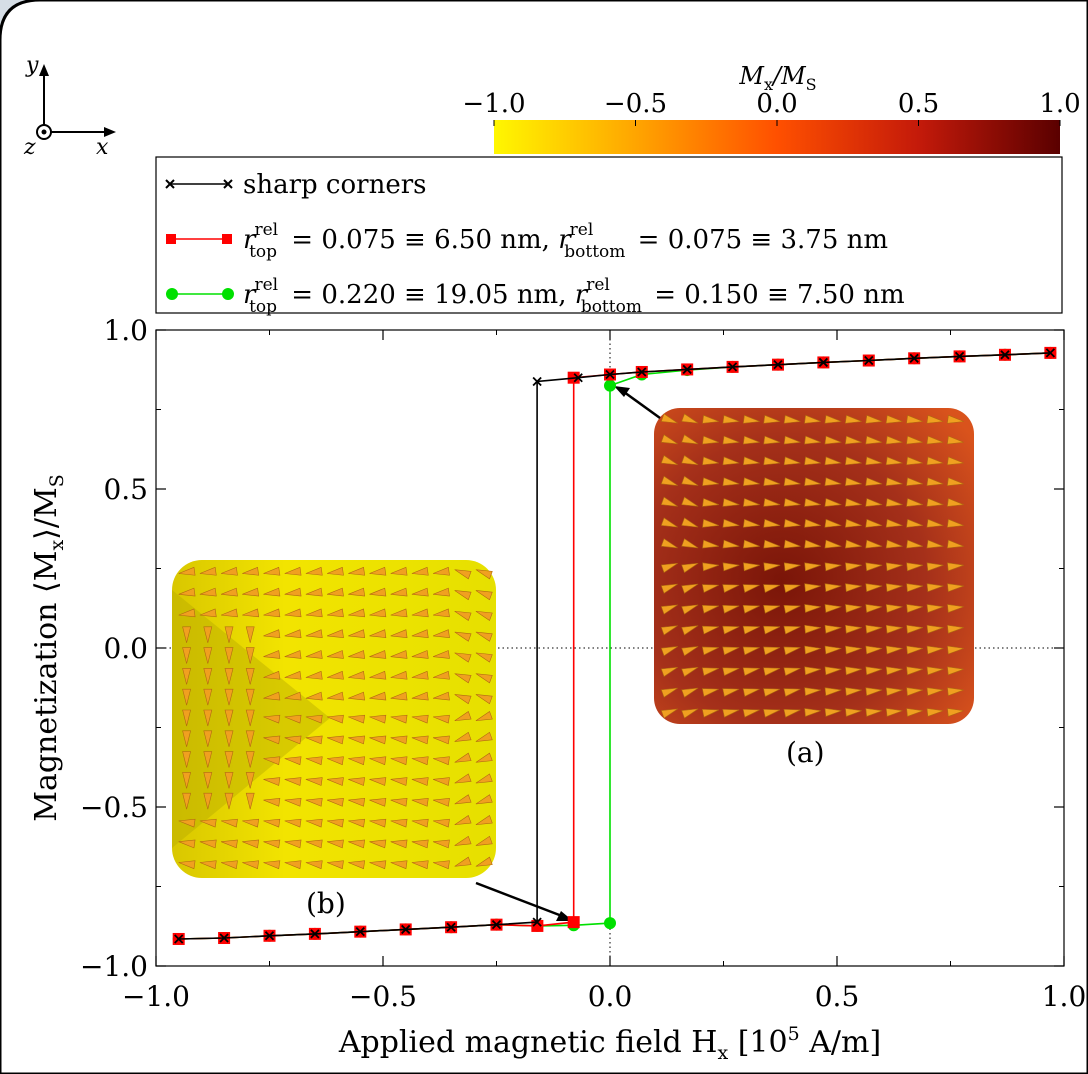  I want to click on y-tick-label: 0.0, so click(125, 648).